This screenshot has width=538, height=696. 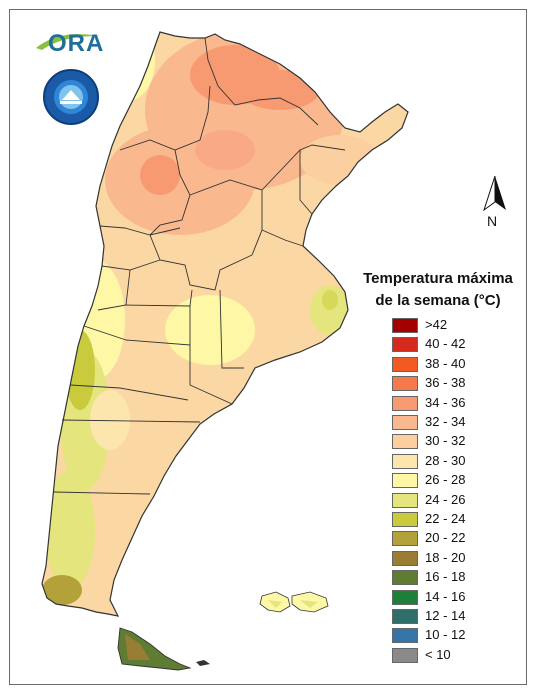 What do you see at coordinates (68, 42) in the screenshot?
I see `ora-logo-swoosh` at bounding box center [68, 42].